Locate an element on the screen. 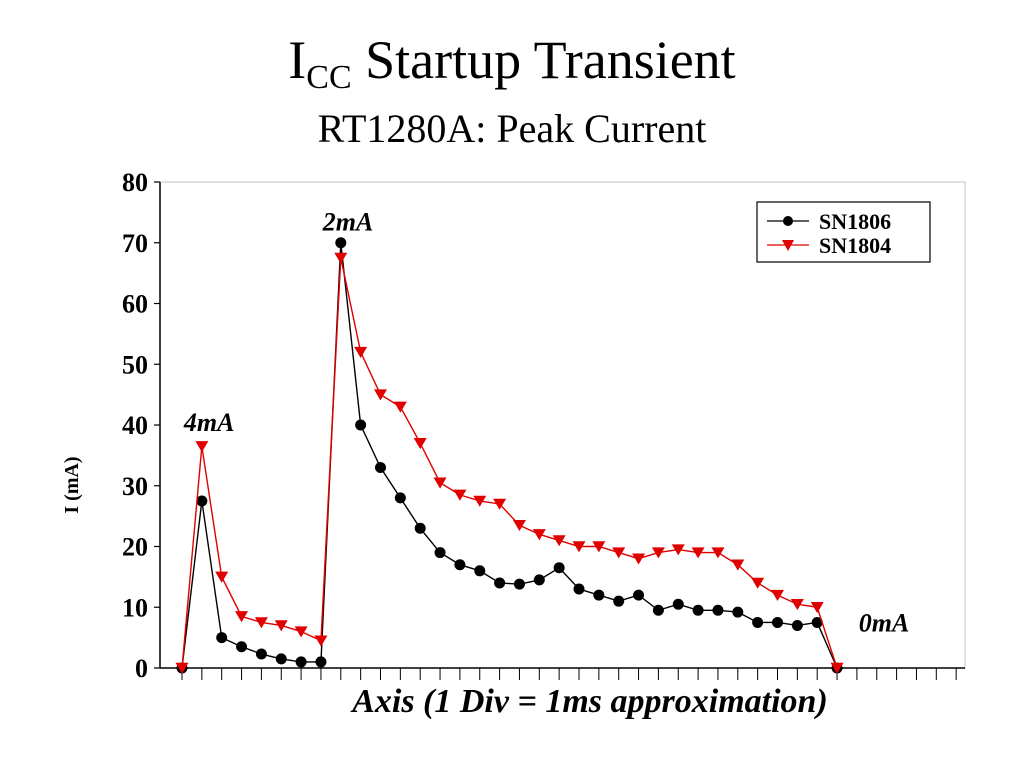  y-tick-label: 30 is located at coordinates (135, 486).